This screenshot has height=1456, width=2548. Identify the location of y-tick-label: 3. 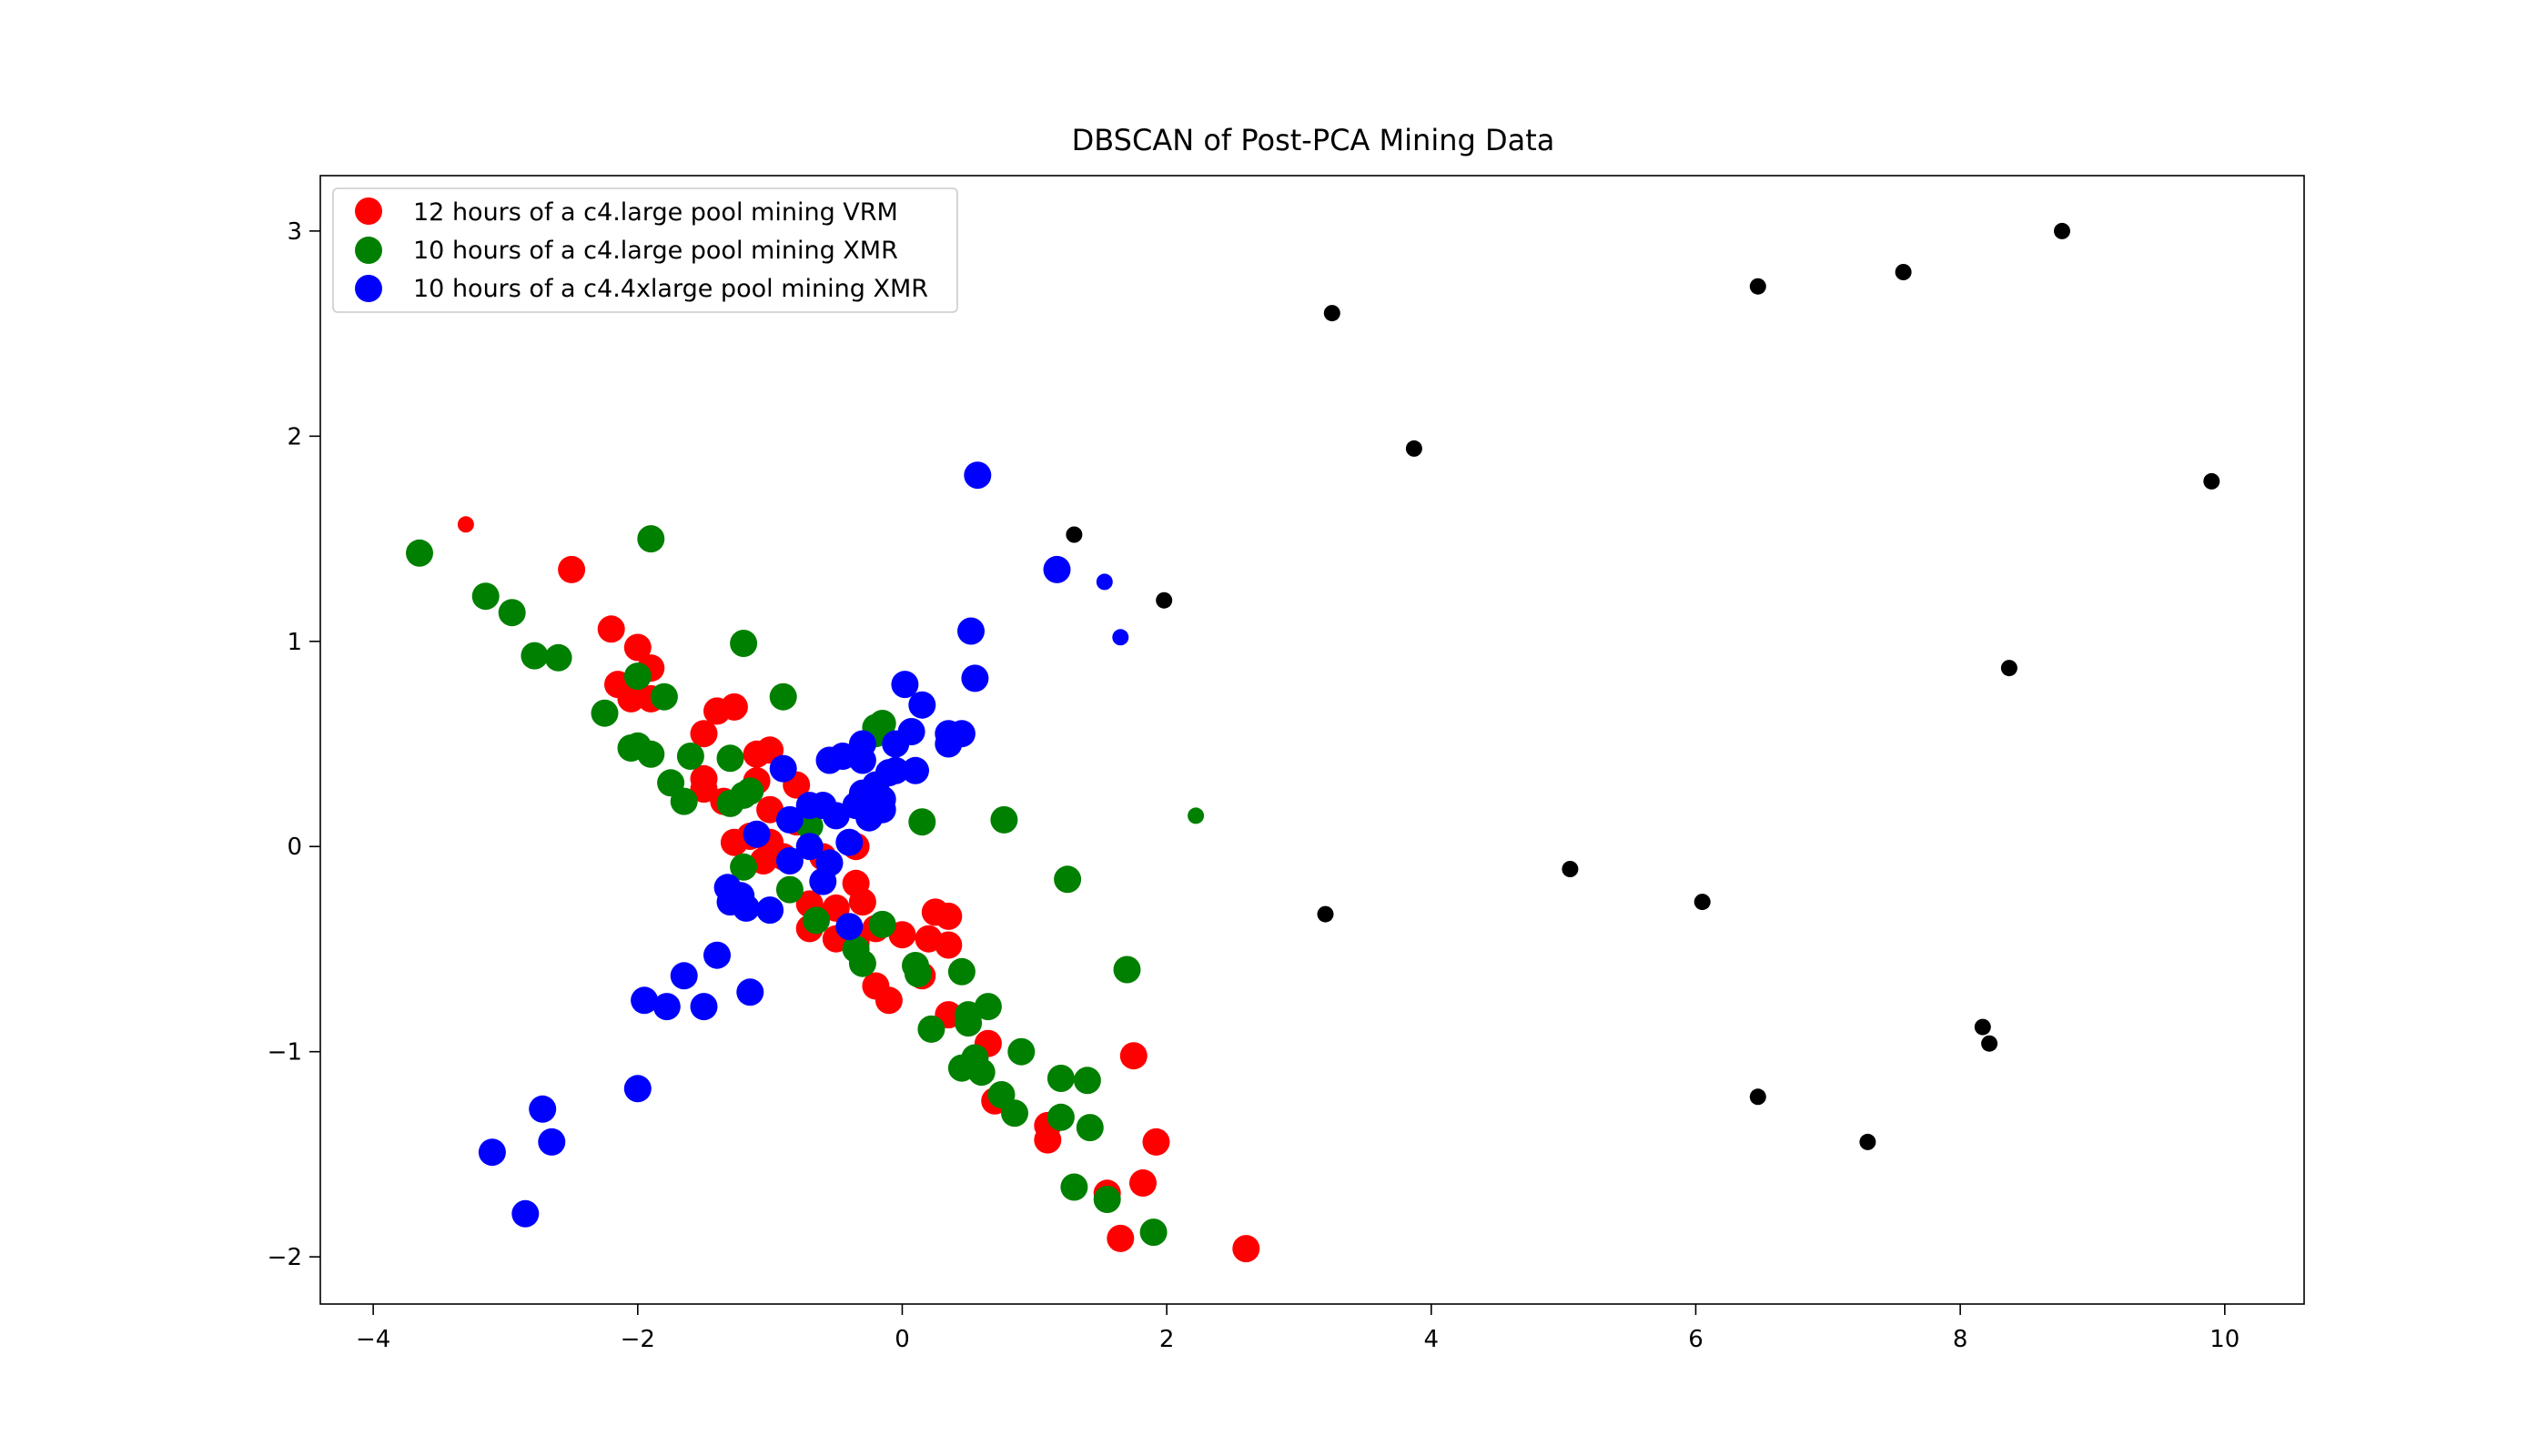
(295, 232).